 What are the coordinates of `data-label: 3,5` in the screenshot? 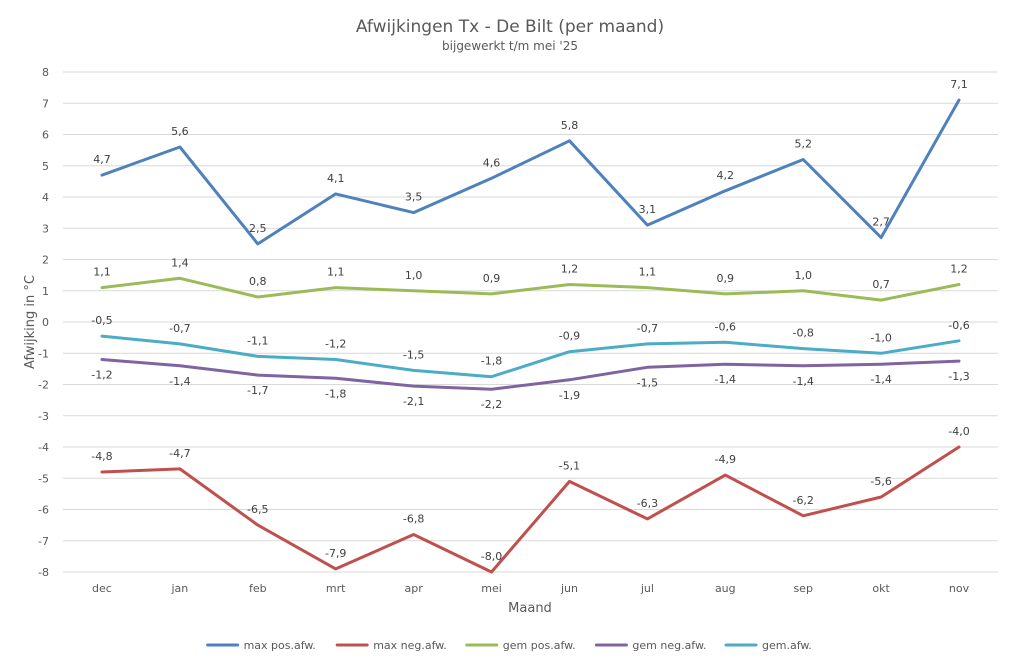 It's located at (414, 197).